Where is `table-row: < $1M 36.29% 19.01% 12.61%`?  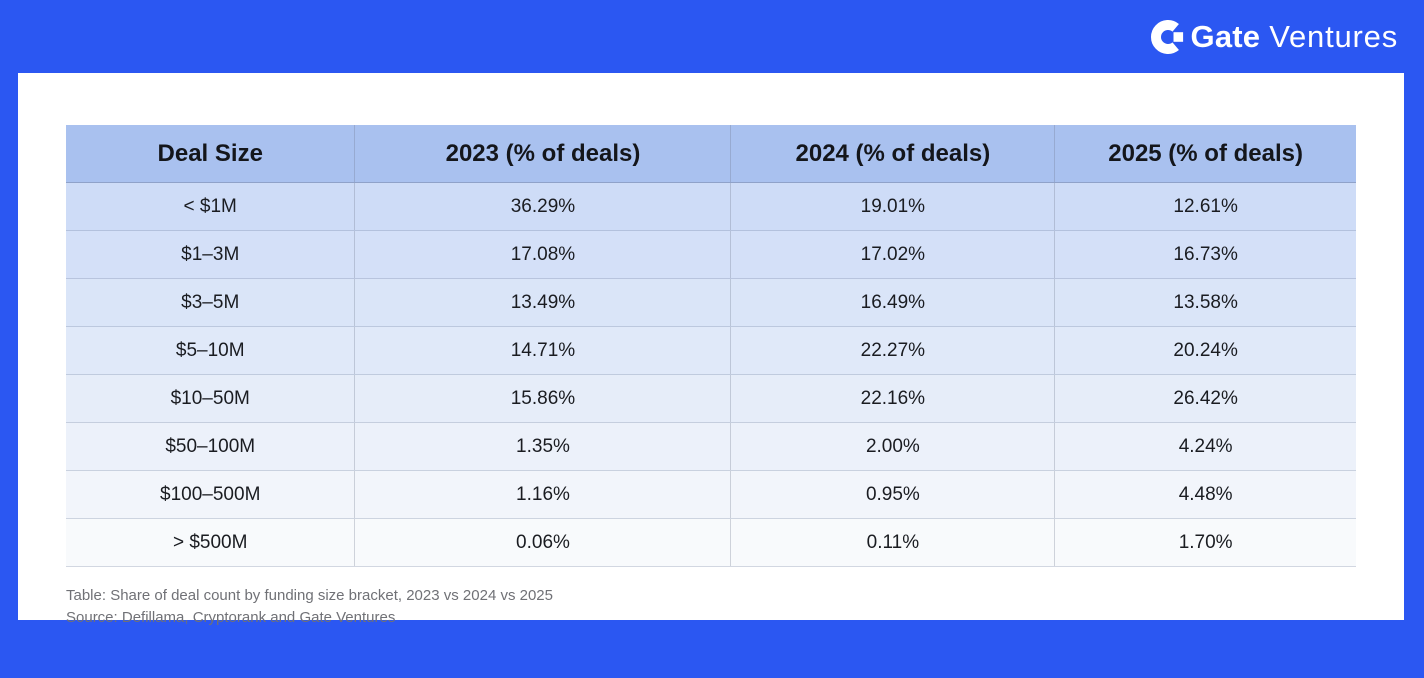
table-row: < $1M 36.29% 19.01% 12.61% is located at coordinates (711, 206).